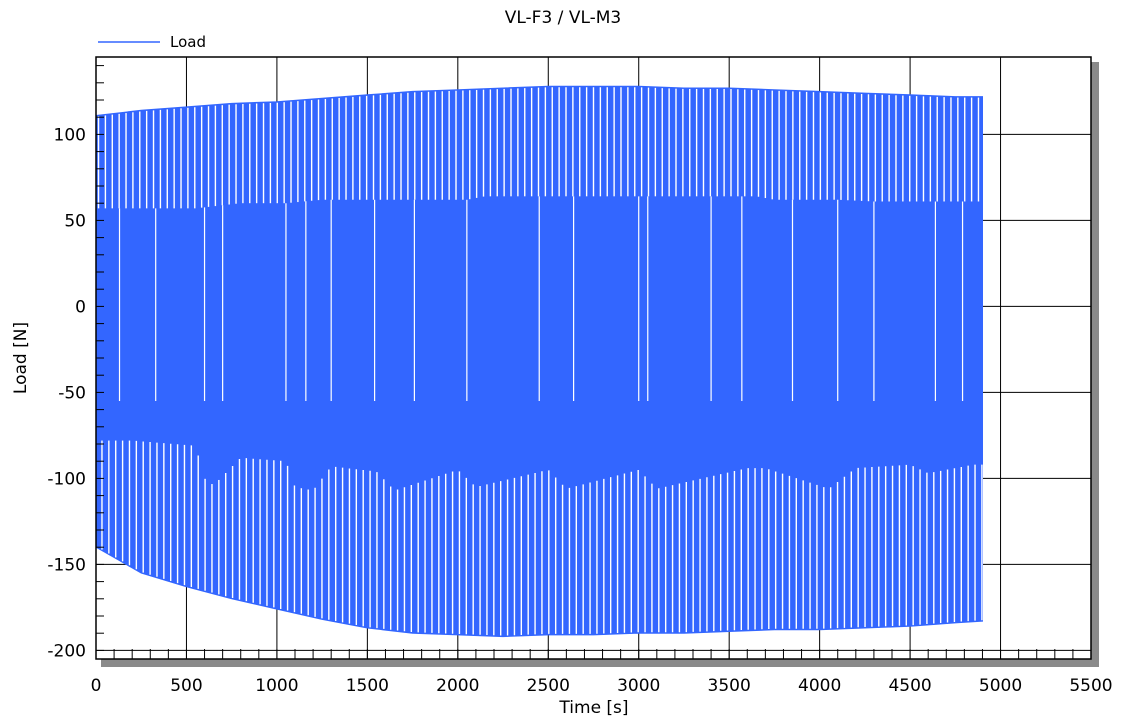  Describe the element at coordinates (600, 663) in the screenshot. I see `plot-shadow-bottom` at that location.